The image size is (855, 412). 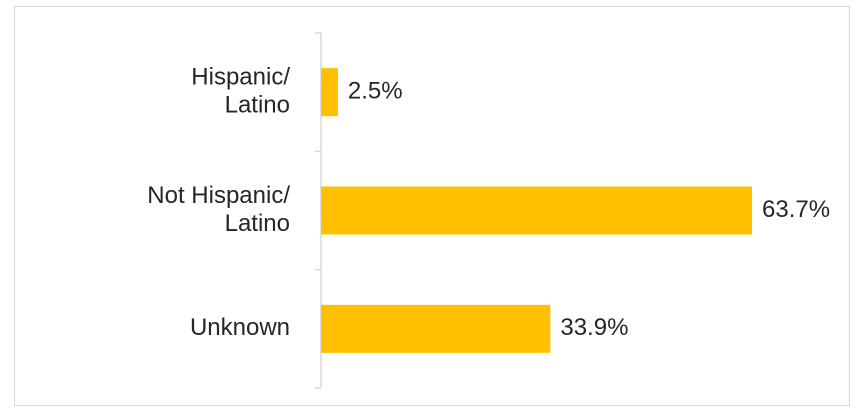 I want to click on data-label: 63.7%, so click(x=796, y=209).